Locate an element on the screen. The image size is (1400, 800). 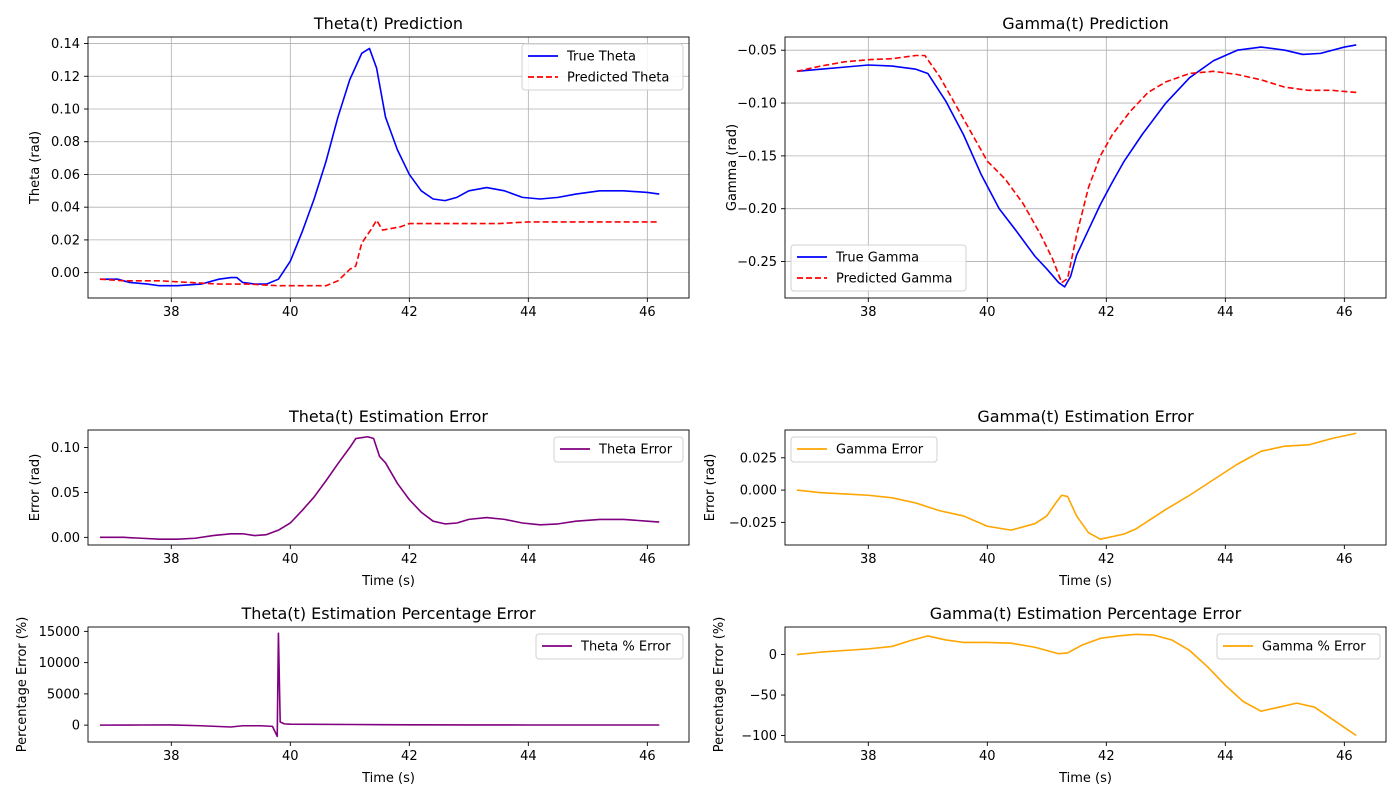
y-tick-label: 0.025 is located at coordinates (758, 458).